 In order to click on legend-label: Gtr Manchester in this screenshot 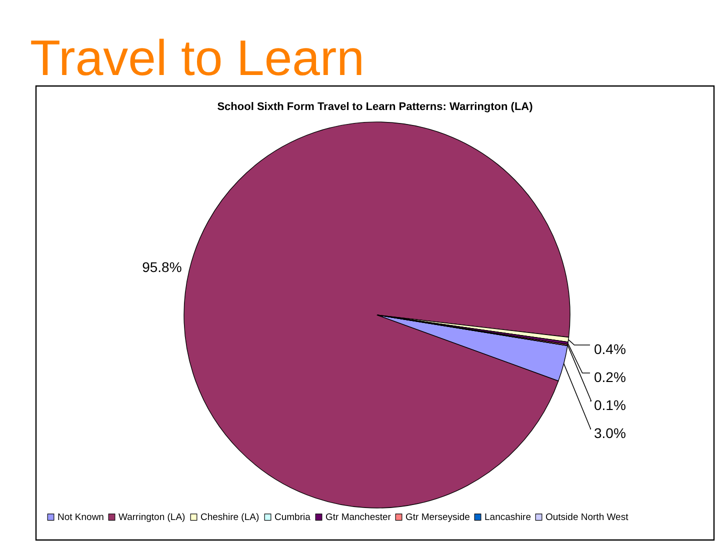, I will do `click(358, 518)`.